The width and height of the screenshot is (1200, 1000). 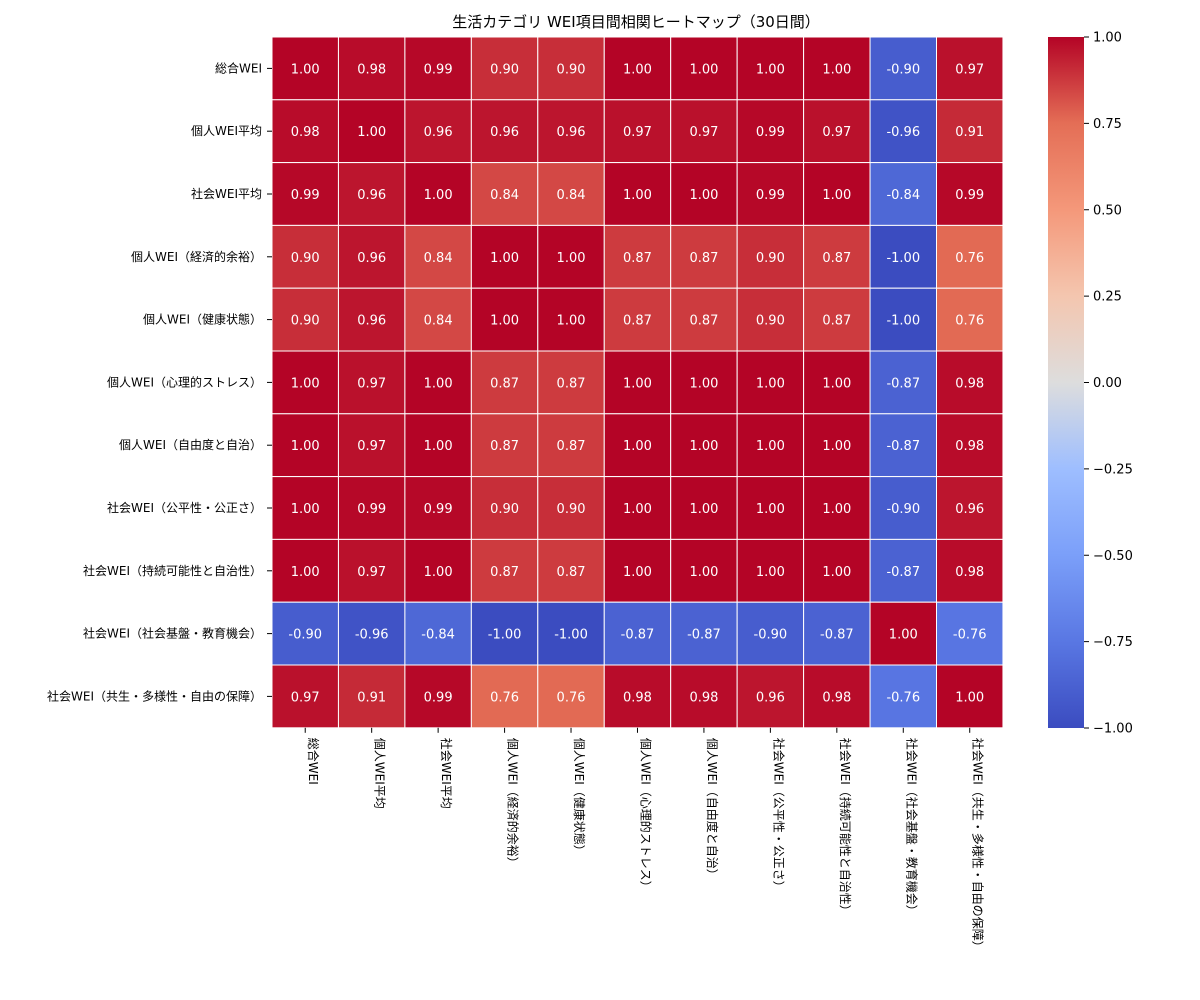 What do you see at coordinates (969, 132) in the screenshot?
I see `cell-value-label: 0.91` at bounding box center [969, 132].